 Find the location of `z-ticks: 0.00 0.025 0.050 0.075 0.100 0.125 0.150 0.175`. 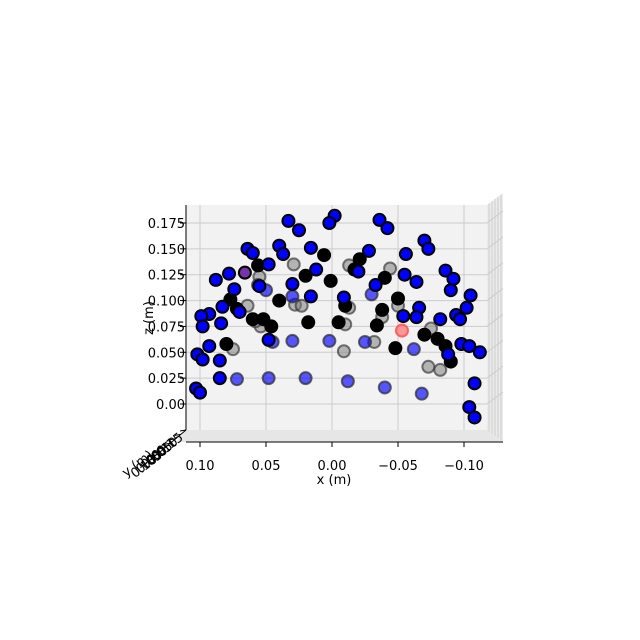

z-ticks: 0.00 0.025 0.050 0.075 0.100 0.125 0.150 0.175 is located at coordinates (167, 315).